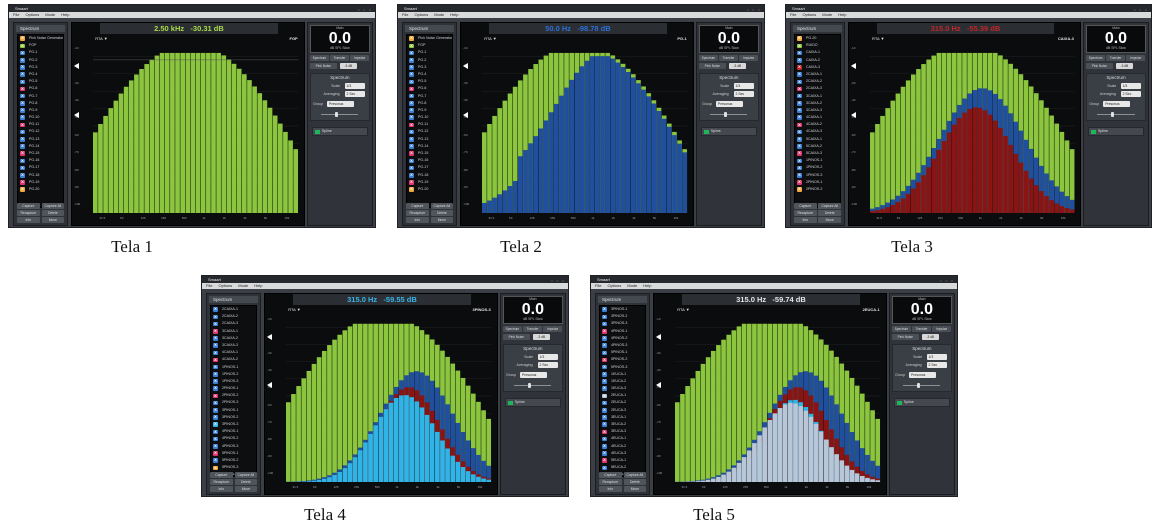 This screenshot has width=1152, height=527. Describe the element at coordinates (533, 385) in the screenshot. I see `smoothing-slider` at that location.